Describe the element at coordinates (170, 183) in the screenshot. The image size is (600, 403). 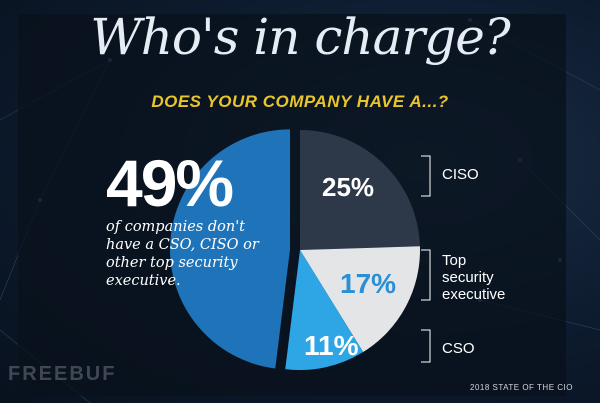
I see `headline-percentage: 49%` at that location.